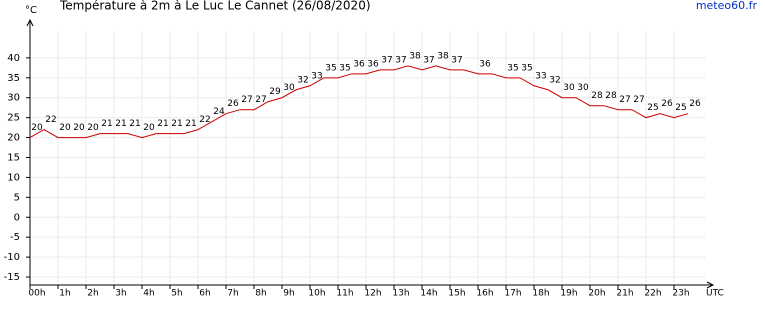 This screenshot has height=320, width=765. What do you see at coordinates (484, 294) in the screenshot?
I see `x-tick-label: 16h` at bounding box center [484, 294].